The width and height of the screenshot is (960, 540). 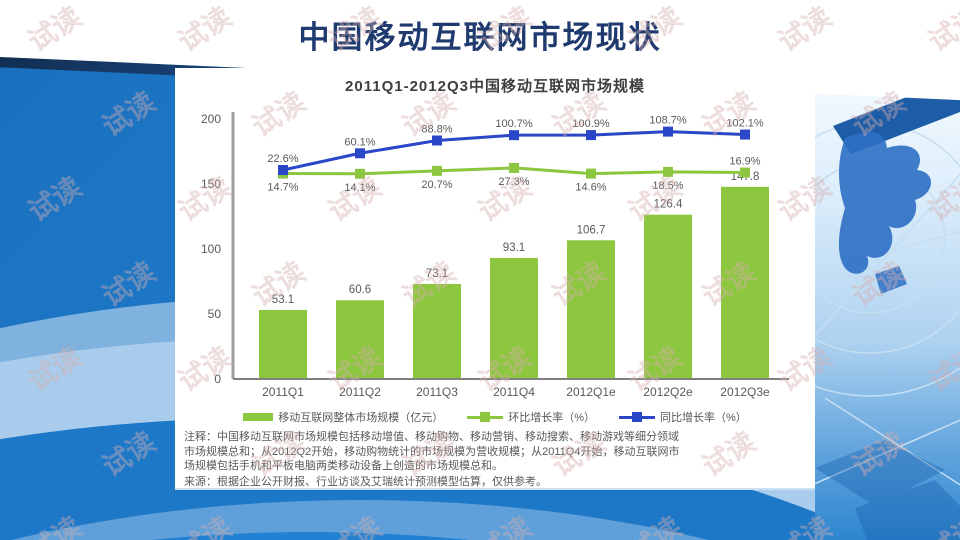 I want to click on line-value-label: 27.3%, so click(x=513, y=182).